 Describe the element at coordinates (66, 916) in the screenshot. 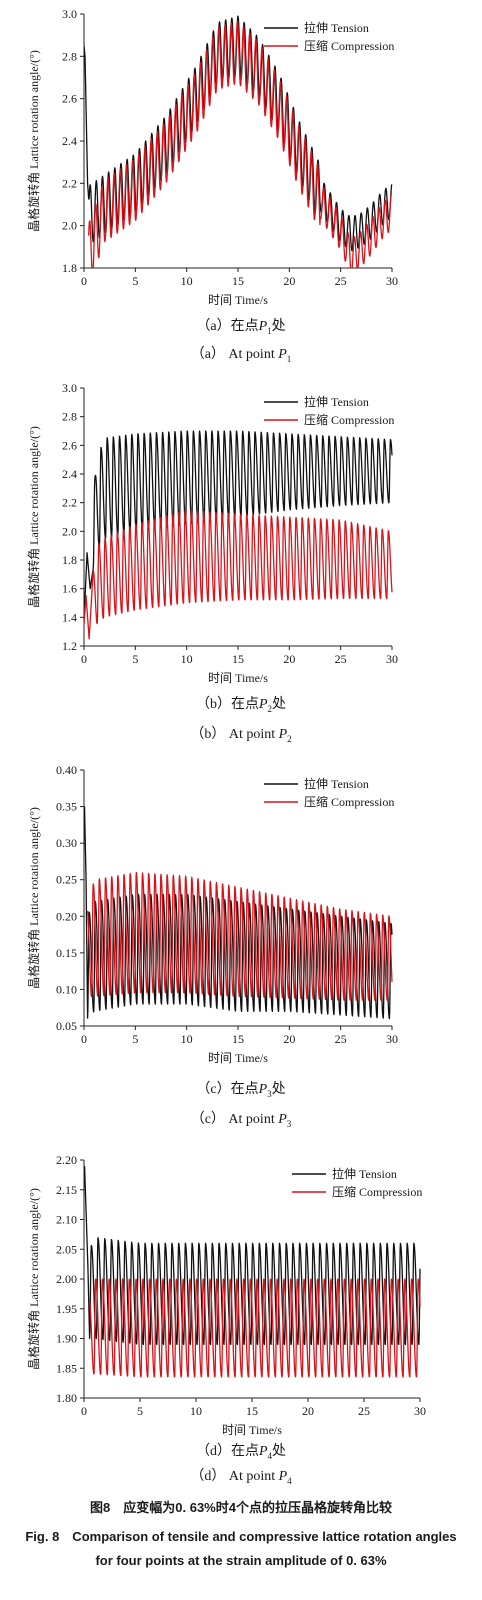

I see `y-tick-label: 0.20` at that location.